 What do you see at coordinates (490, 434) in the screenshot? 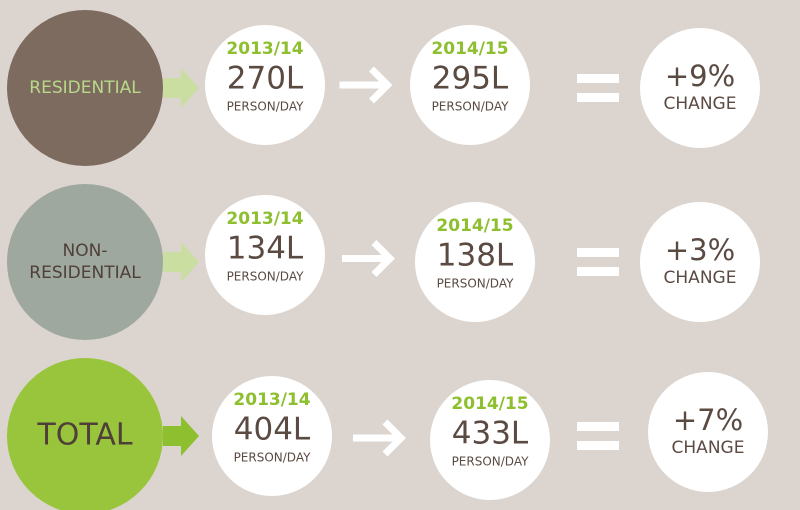
I see `value: 433L` at bounding box center [490, 434].